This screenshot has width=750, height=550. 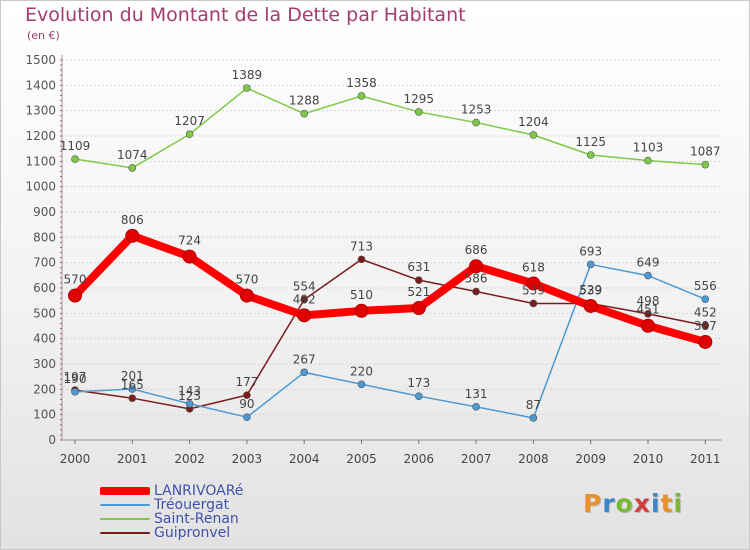 I want to click on data-label: 177, so click(x=246, y=382).